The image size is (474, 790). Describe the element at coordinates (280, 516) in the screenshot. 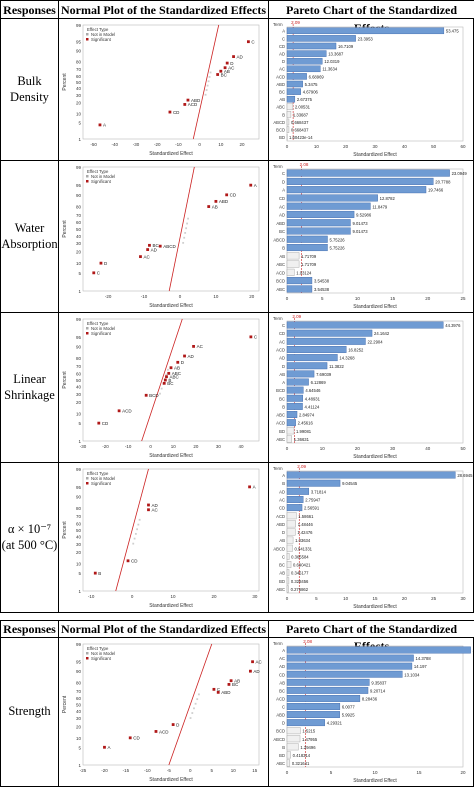

I see `term-label: ACD` at that location.